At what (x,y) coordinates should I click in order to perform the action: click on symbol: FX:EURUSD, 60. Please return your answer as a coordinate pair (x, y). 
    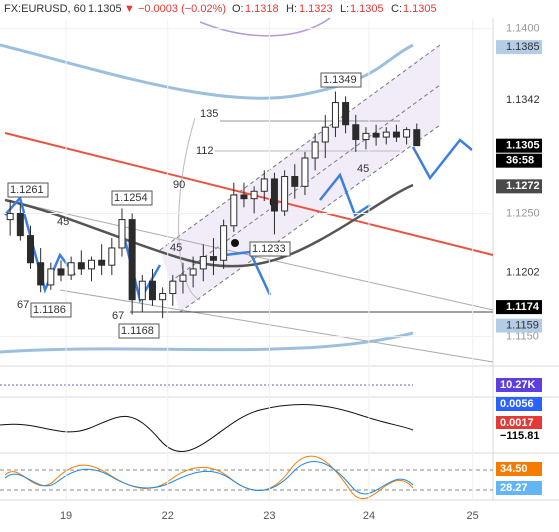
    Looking at the image, I should click on (45, 9).